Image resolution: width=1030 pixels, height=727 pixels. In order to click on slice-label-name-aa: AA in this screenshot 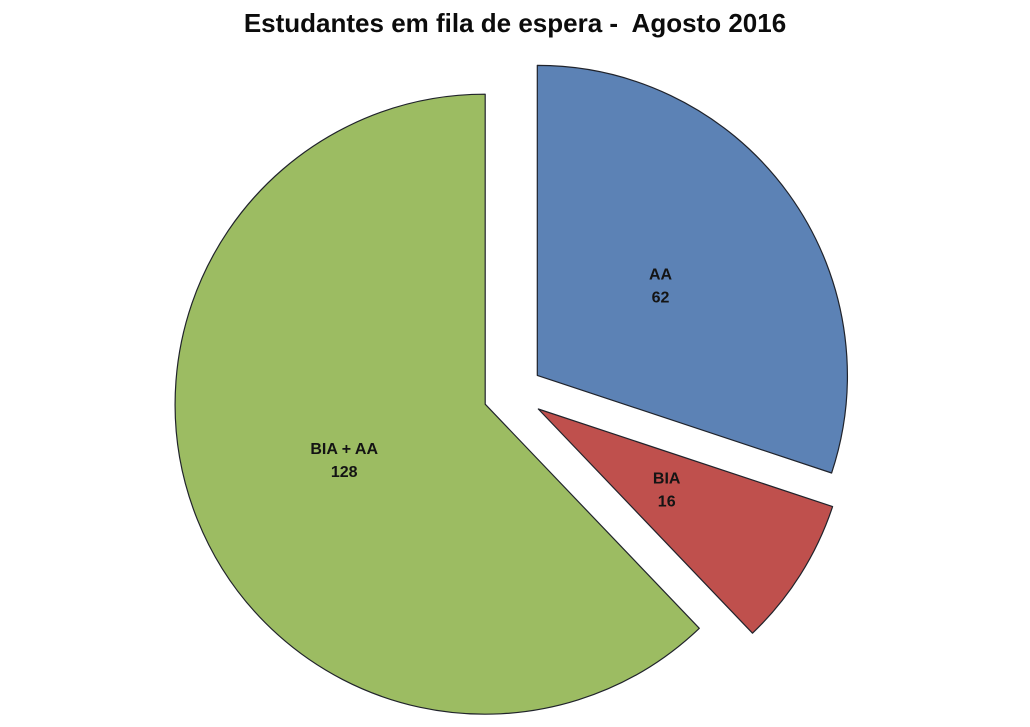, I will do `click(661, 275)`.